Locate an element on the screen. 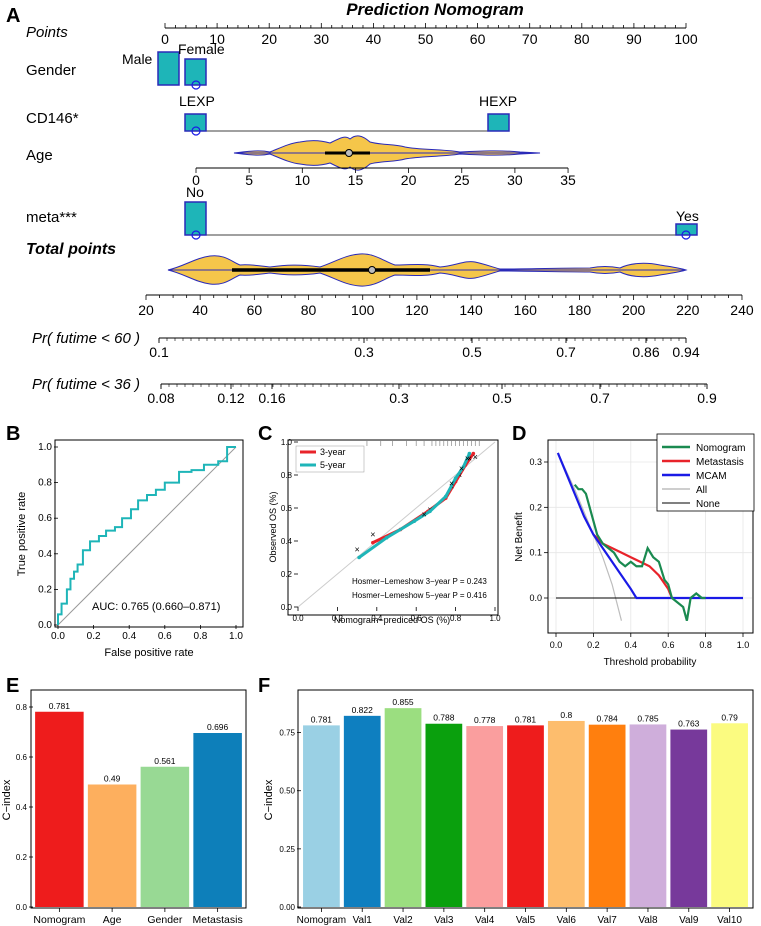 The image size is (761, 926). points-tick-label: 50 is located at coordinates (426, 39).